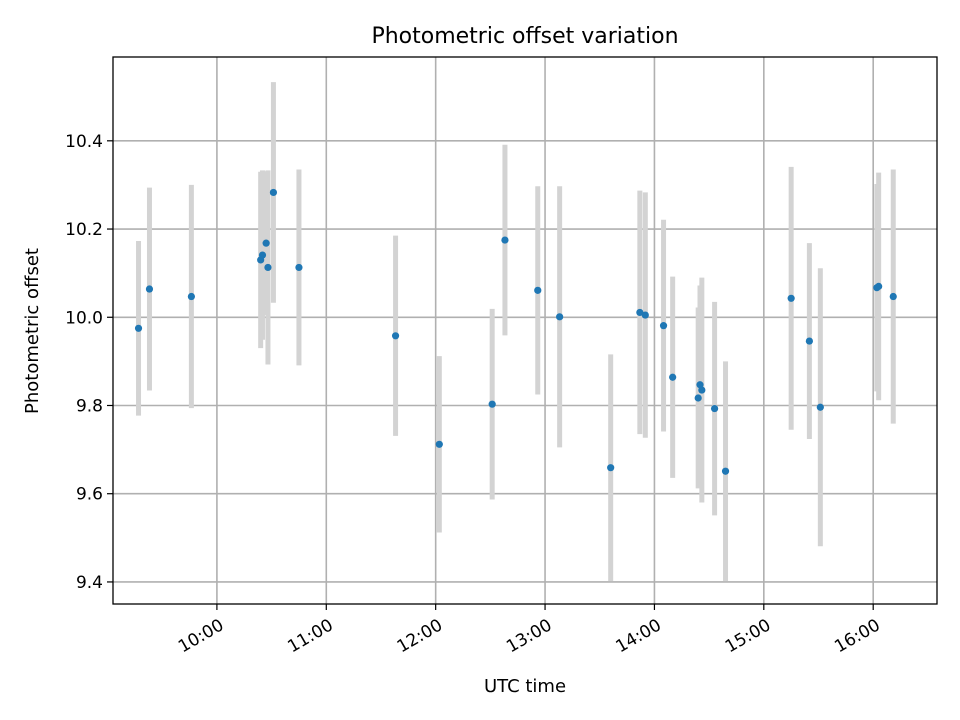  Describe the element at coordinates (32, 331) in the screenshot. I see `y-axis-label: Photometric offset` at that location.